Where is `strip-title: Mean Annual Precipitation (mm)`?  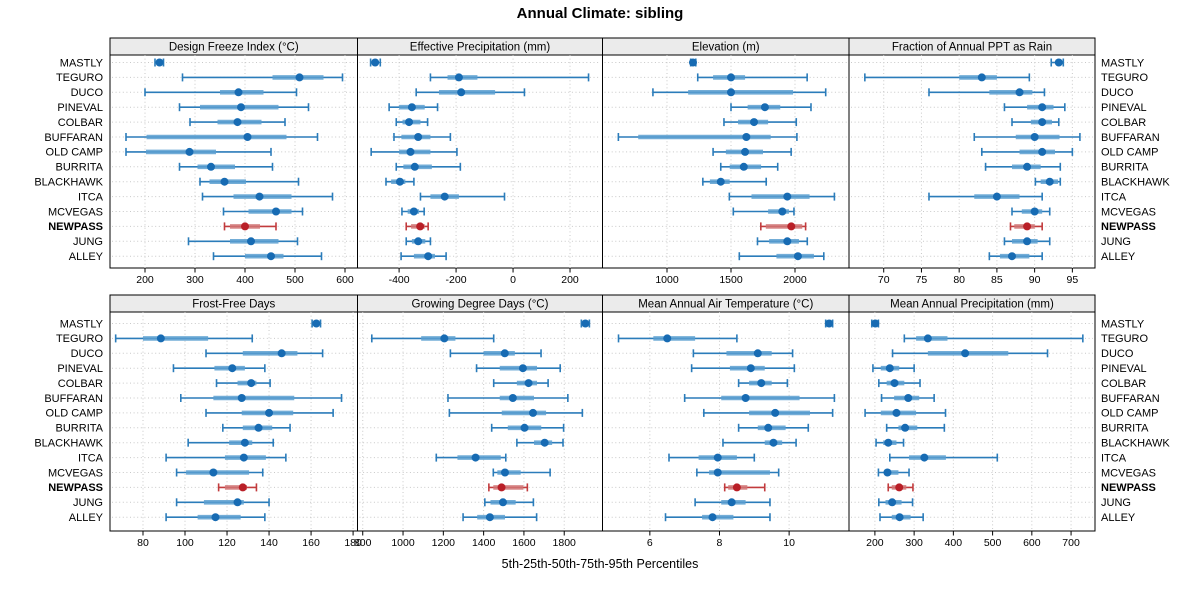 strip-title: Mean Annual Precipitation (mm) is located at coordinates (972, 305).